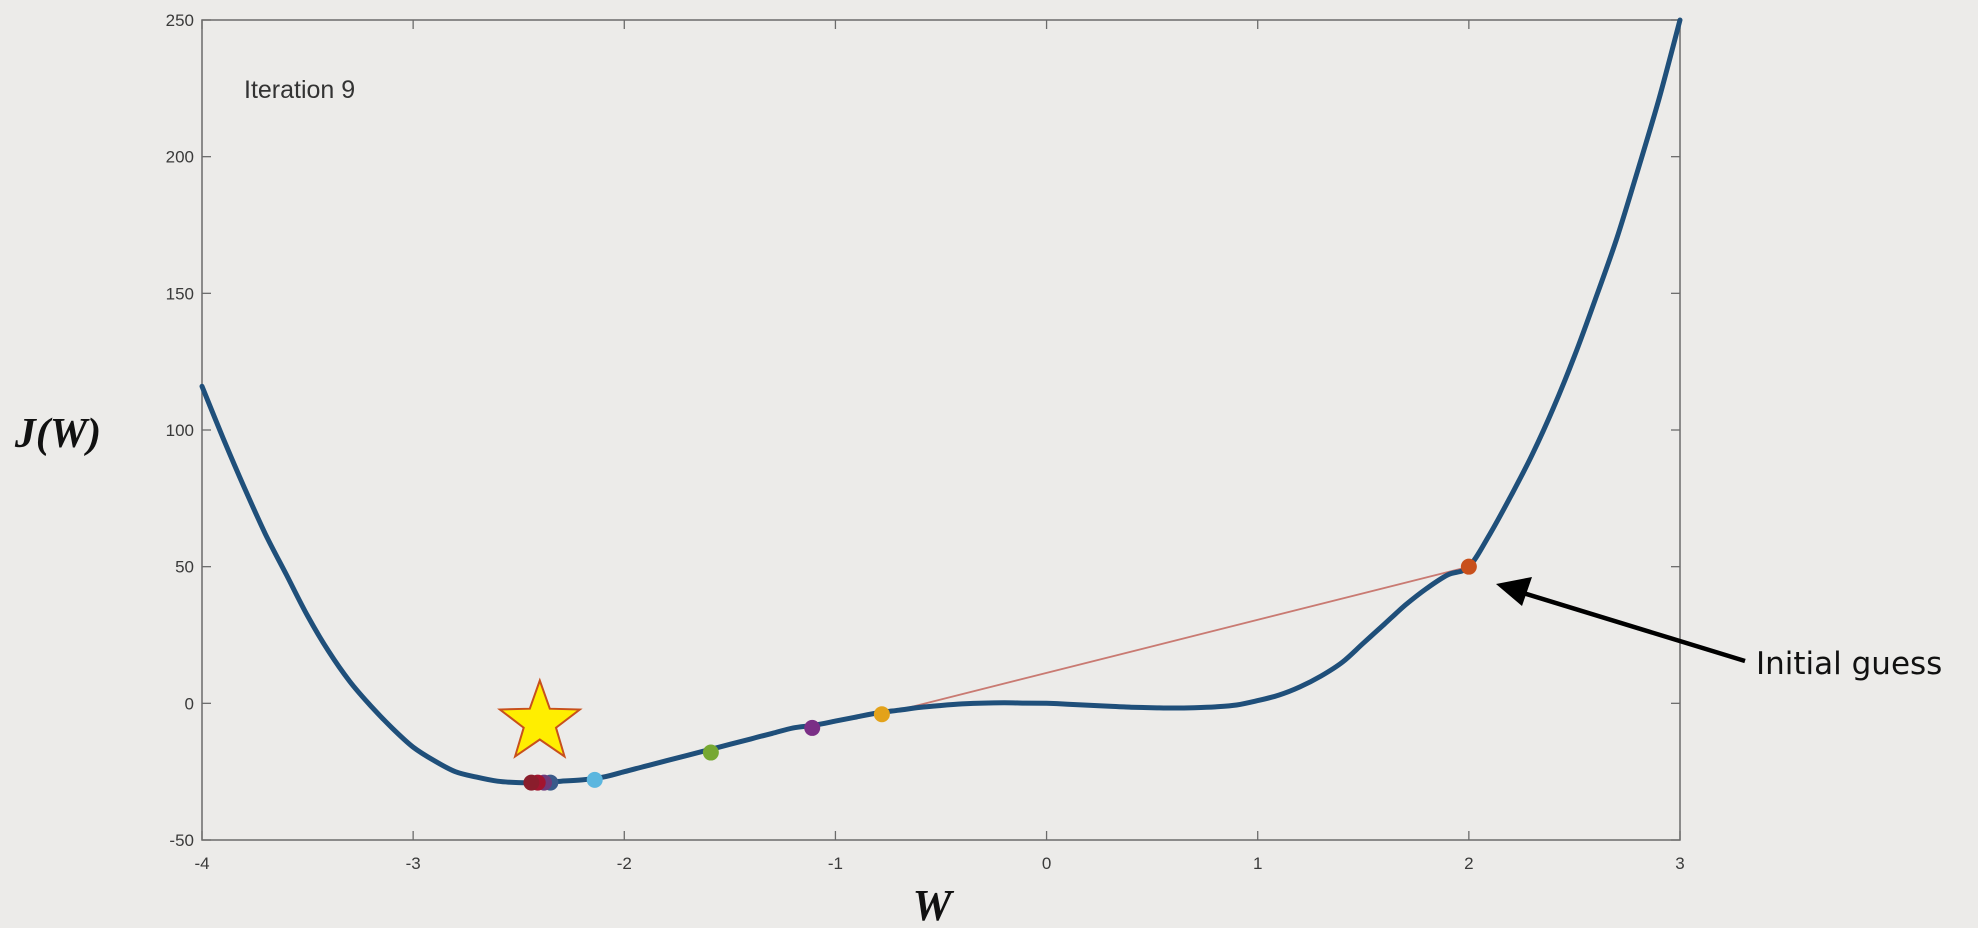  I want to click on star-icon, so click(540, 718).